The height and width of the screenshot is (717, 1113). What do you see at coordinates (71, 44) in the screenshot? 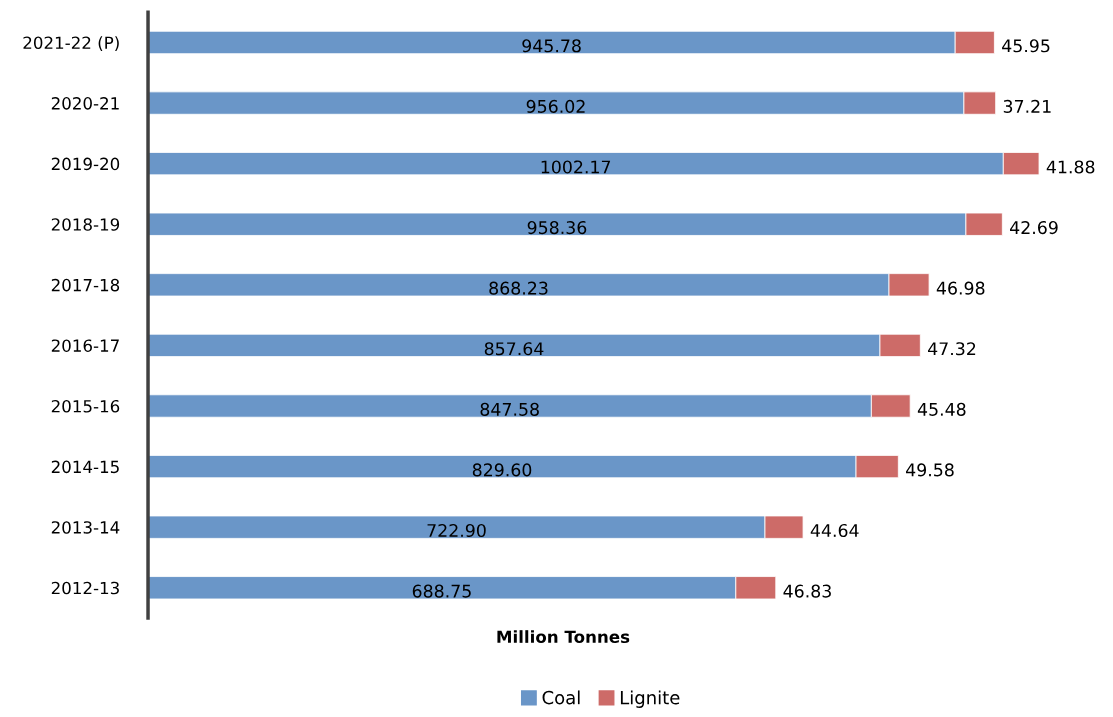
I see `y-tick-label: 2021-22 (P)` at bounding box center [71, 44].